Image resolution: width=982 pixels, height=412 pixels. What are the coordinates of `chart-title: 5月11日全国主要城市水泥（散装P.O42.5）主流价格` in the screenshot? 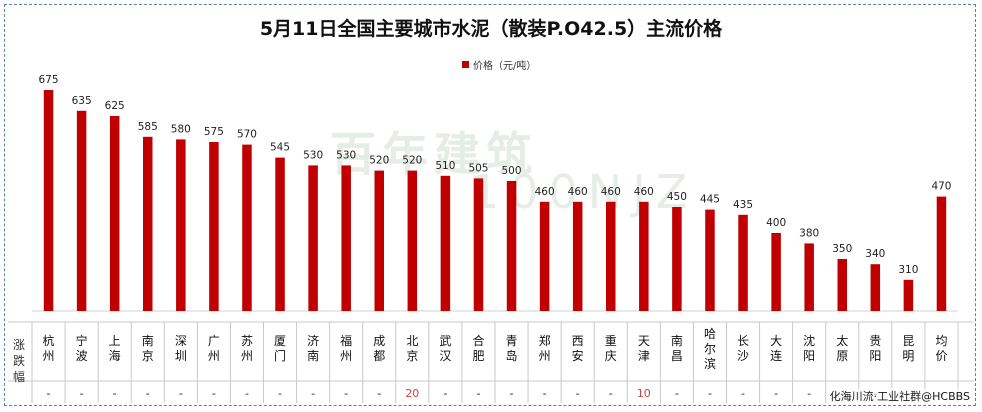 It's located at (491, 29).